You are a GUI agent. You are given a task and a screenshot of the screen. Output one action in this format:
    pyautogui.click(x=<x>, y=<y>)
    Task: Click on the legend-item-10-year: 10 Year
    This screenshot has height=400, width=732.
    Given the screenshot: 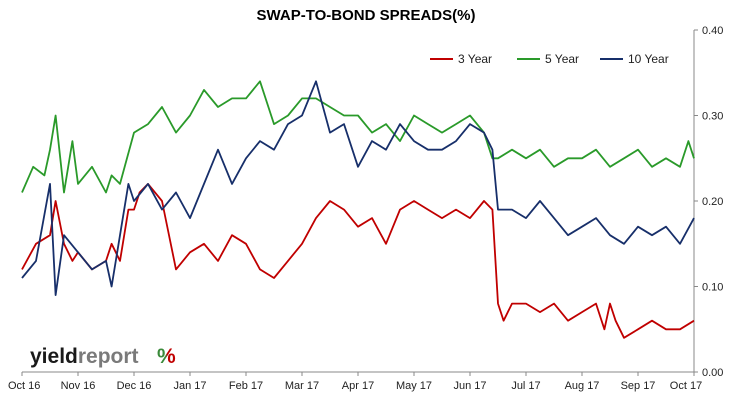 What is the action you would take?
    pyautogui.click(x=634, y=59)
    